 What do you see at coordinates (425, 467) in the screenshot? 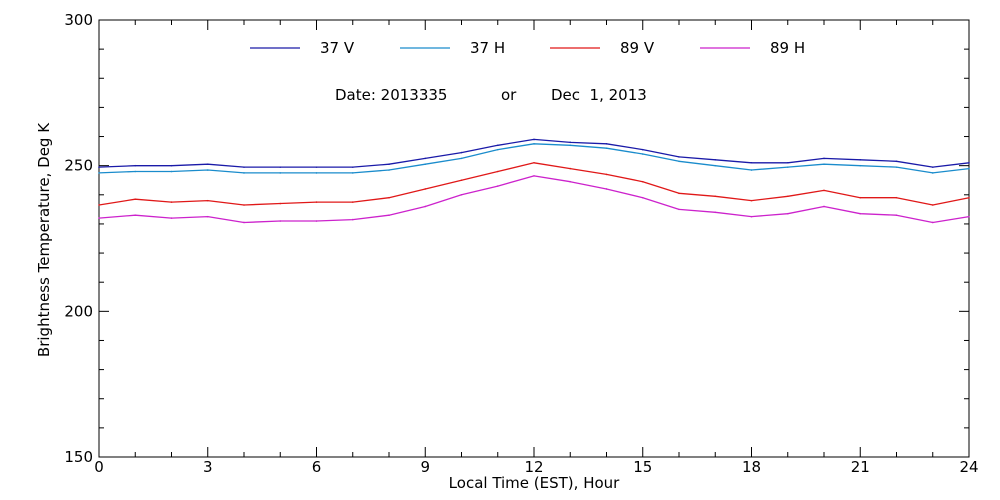
I see `x-tick-label: 9` at bounding box center [425, 467].